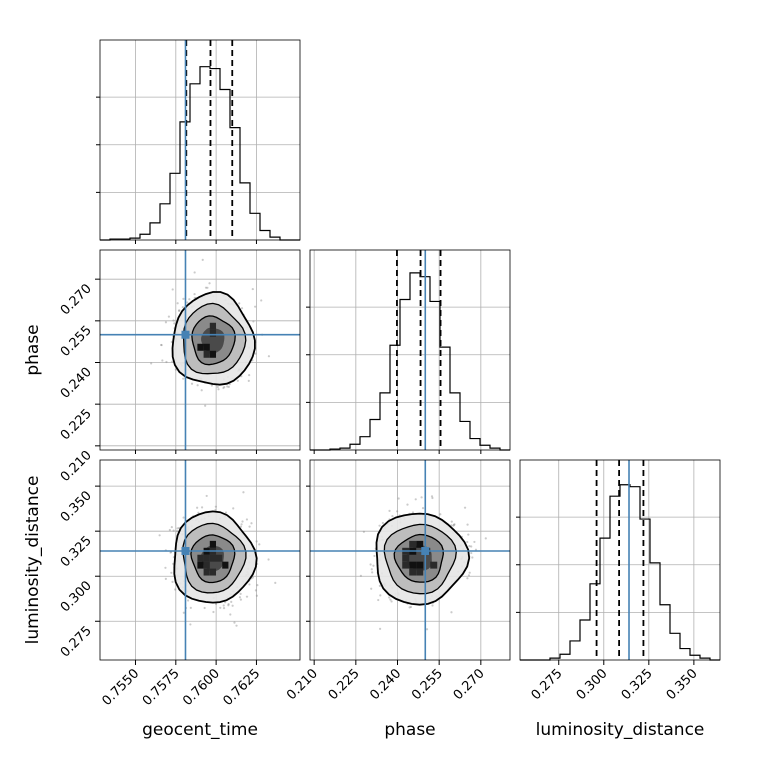  I want to click on x-tick-label: 0.325, so click(637, 684).